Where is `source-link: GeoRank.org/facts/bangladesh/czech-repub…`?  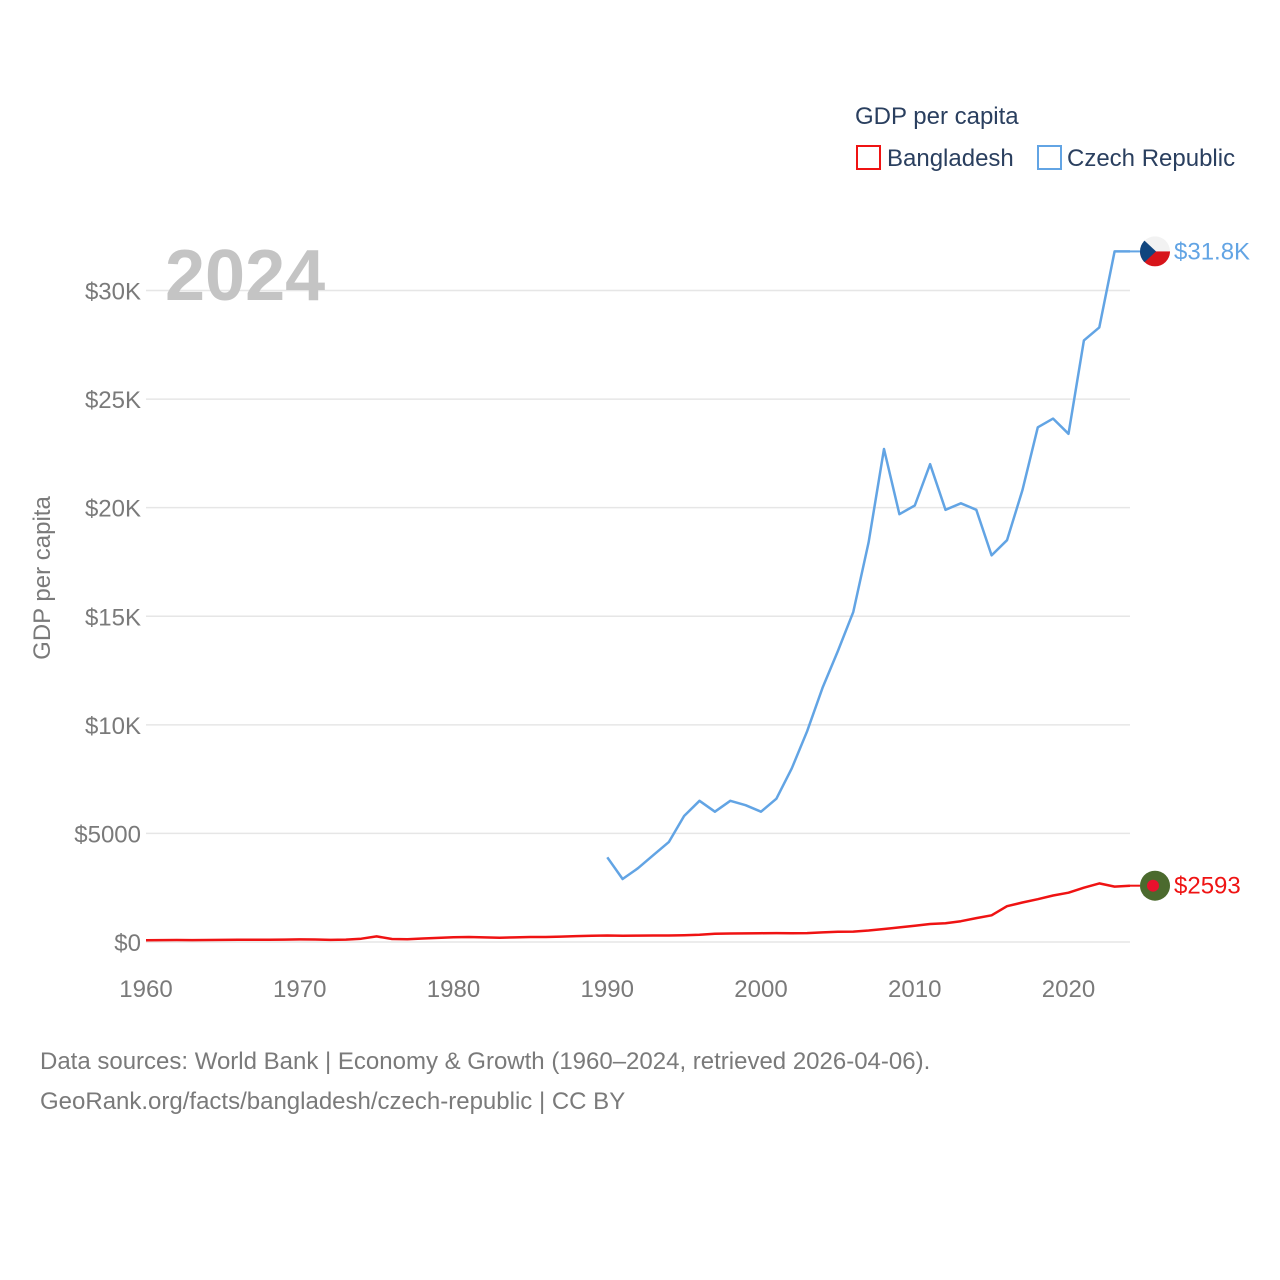 source-link: GeoRank.org/facts/bangladesh/czech-repub… is located at coordinates (333, 1101).